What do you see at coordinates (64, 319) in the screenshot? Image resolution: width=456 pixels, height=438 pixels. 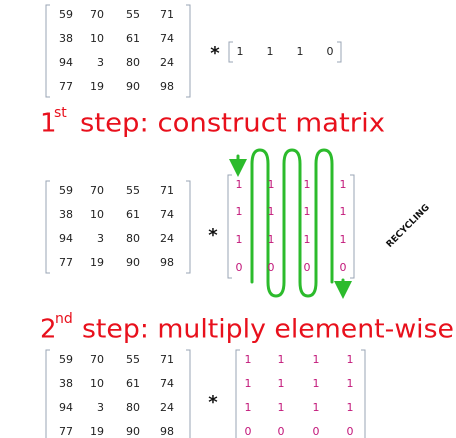 I see `step-suffix: nd` at bounding box center [64, 319].